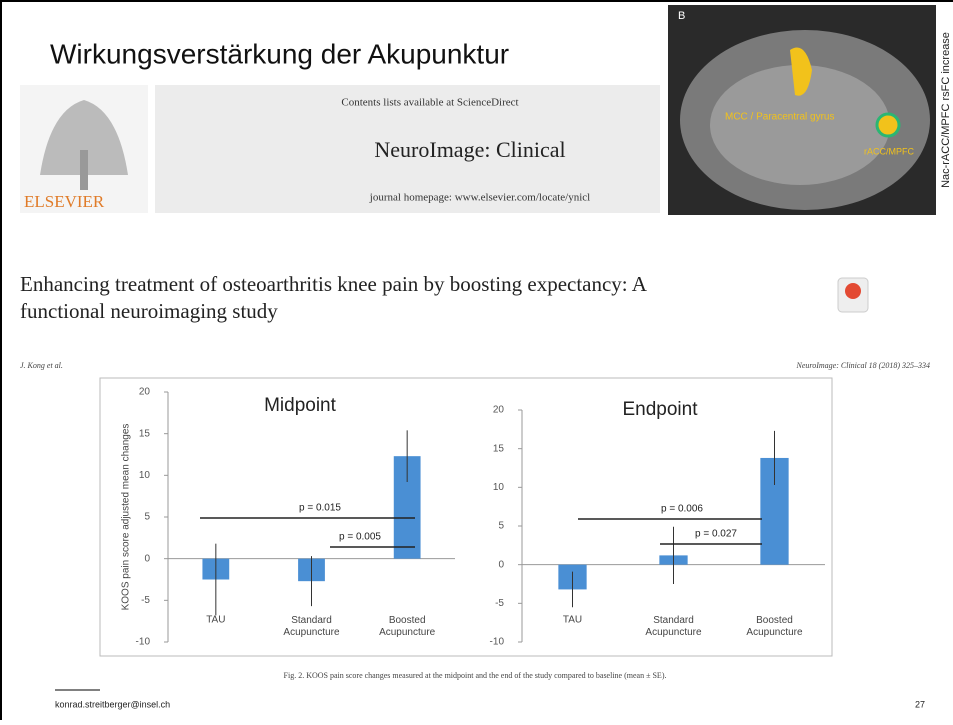  Describe the element at coordinates (469, 149) in the screenshot. I see `journal-name: NeuroImage: Clinical` at that location.